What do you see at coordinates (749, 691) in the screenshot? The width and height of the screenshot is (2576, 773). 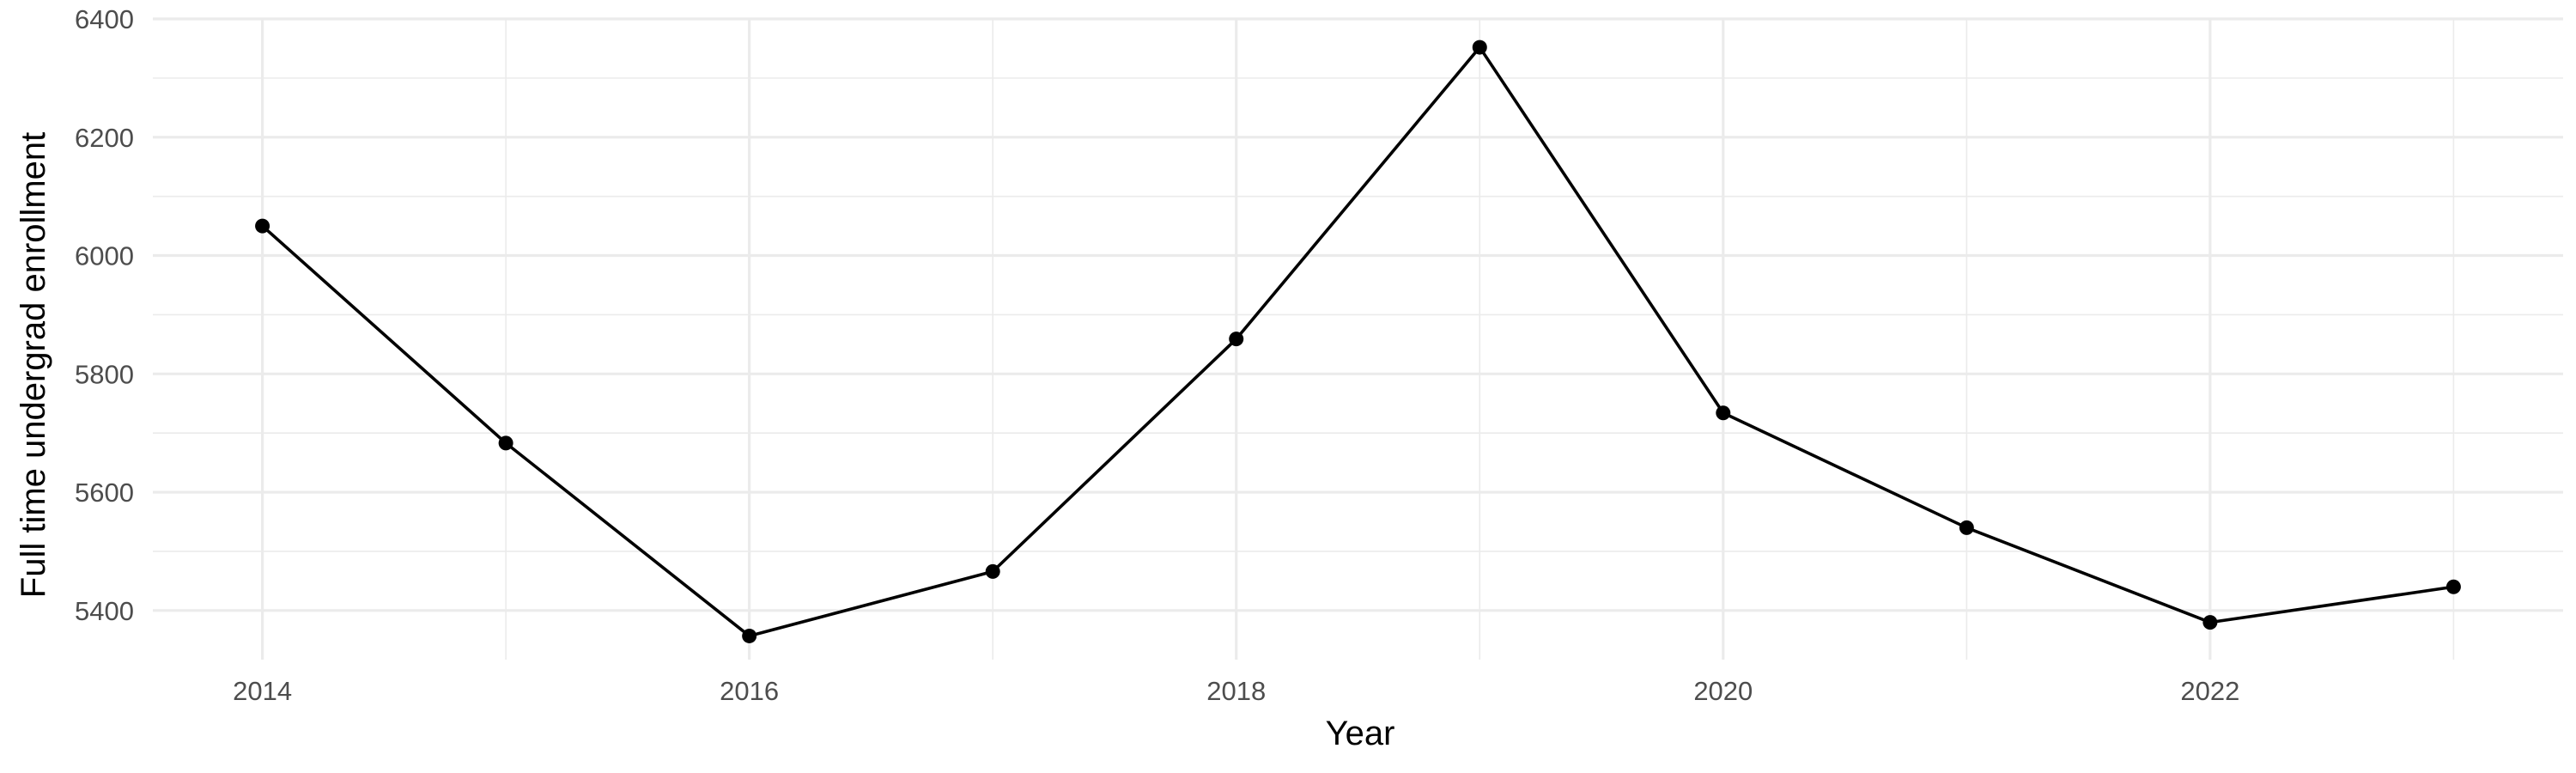 I see `x-tick-label: 2016` at bounding box center [749, 691].